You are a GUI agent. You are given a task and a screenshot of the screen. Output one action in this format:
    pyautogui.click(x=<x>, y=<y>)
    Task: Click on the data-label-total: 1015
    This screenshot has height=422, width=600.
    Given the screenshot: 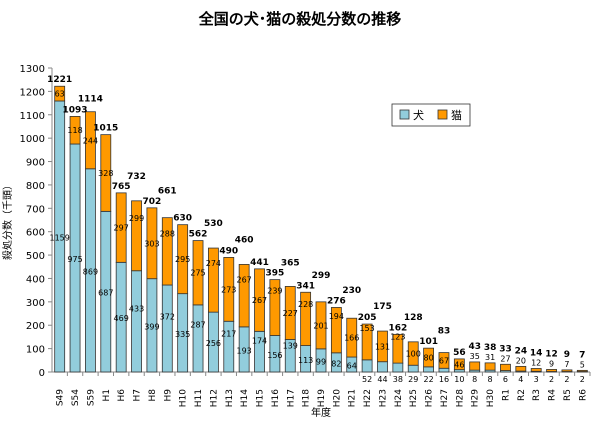 What is the action you would take?
    pyautogui.click(x=105, y=129)
    